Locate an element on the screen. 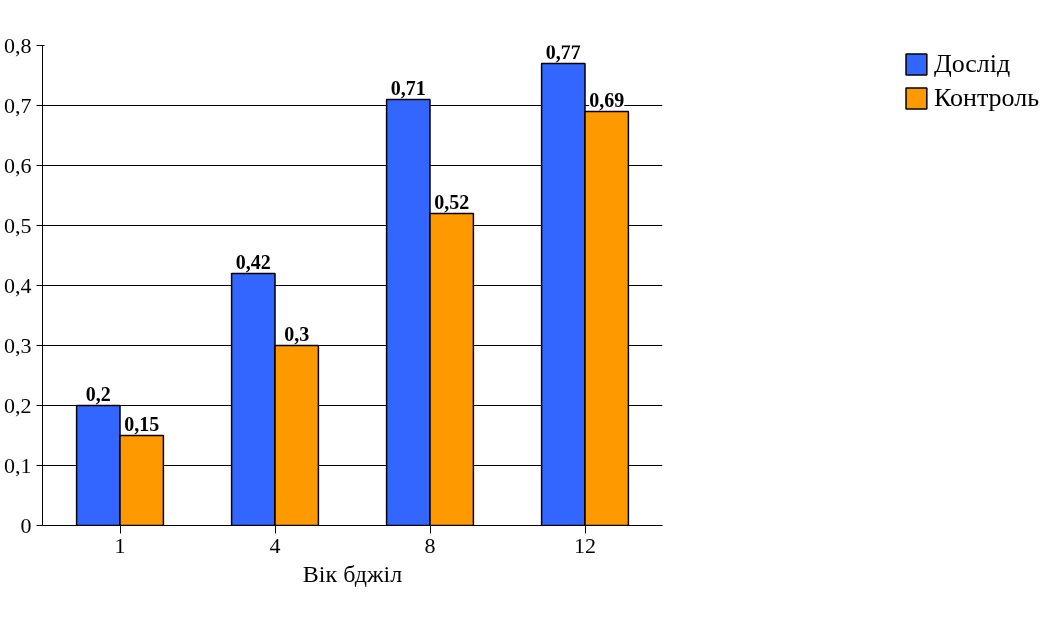 The image size is (1061, 640). x-tick-label: 8 is located at coordinates (430, 545).